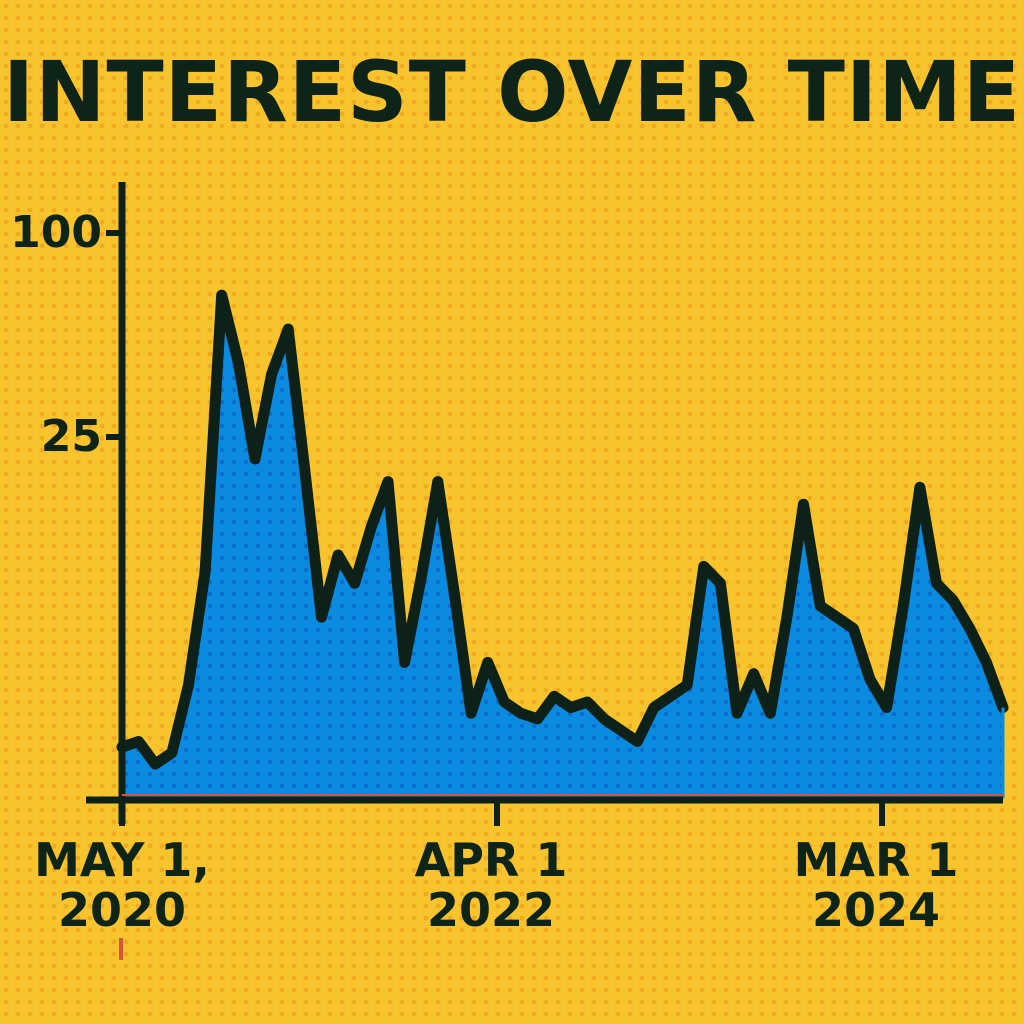 The height and width of the screenshot is (1024, 1024). I want to click on x-tick-label-line2: 2022, so click(491, 910).